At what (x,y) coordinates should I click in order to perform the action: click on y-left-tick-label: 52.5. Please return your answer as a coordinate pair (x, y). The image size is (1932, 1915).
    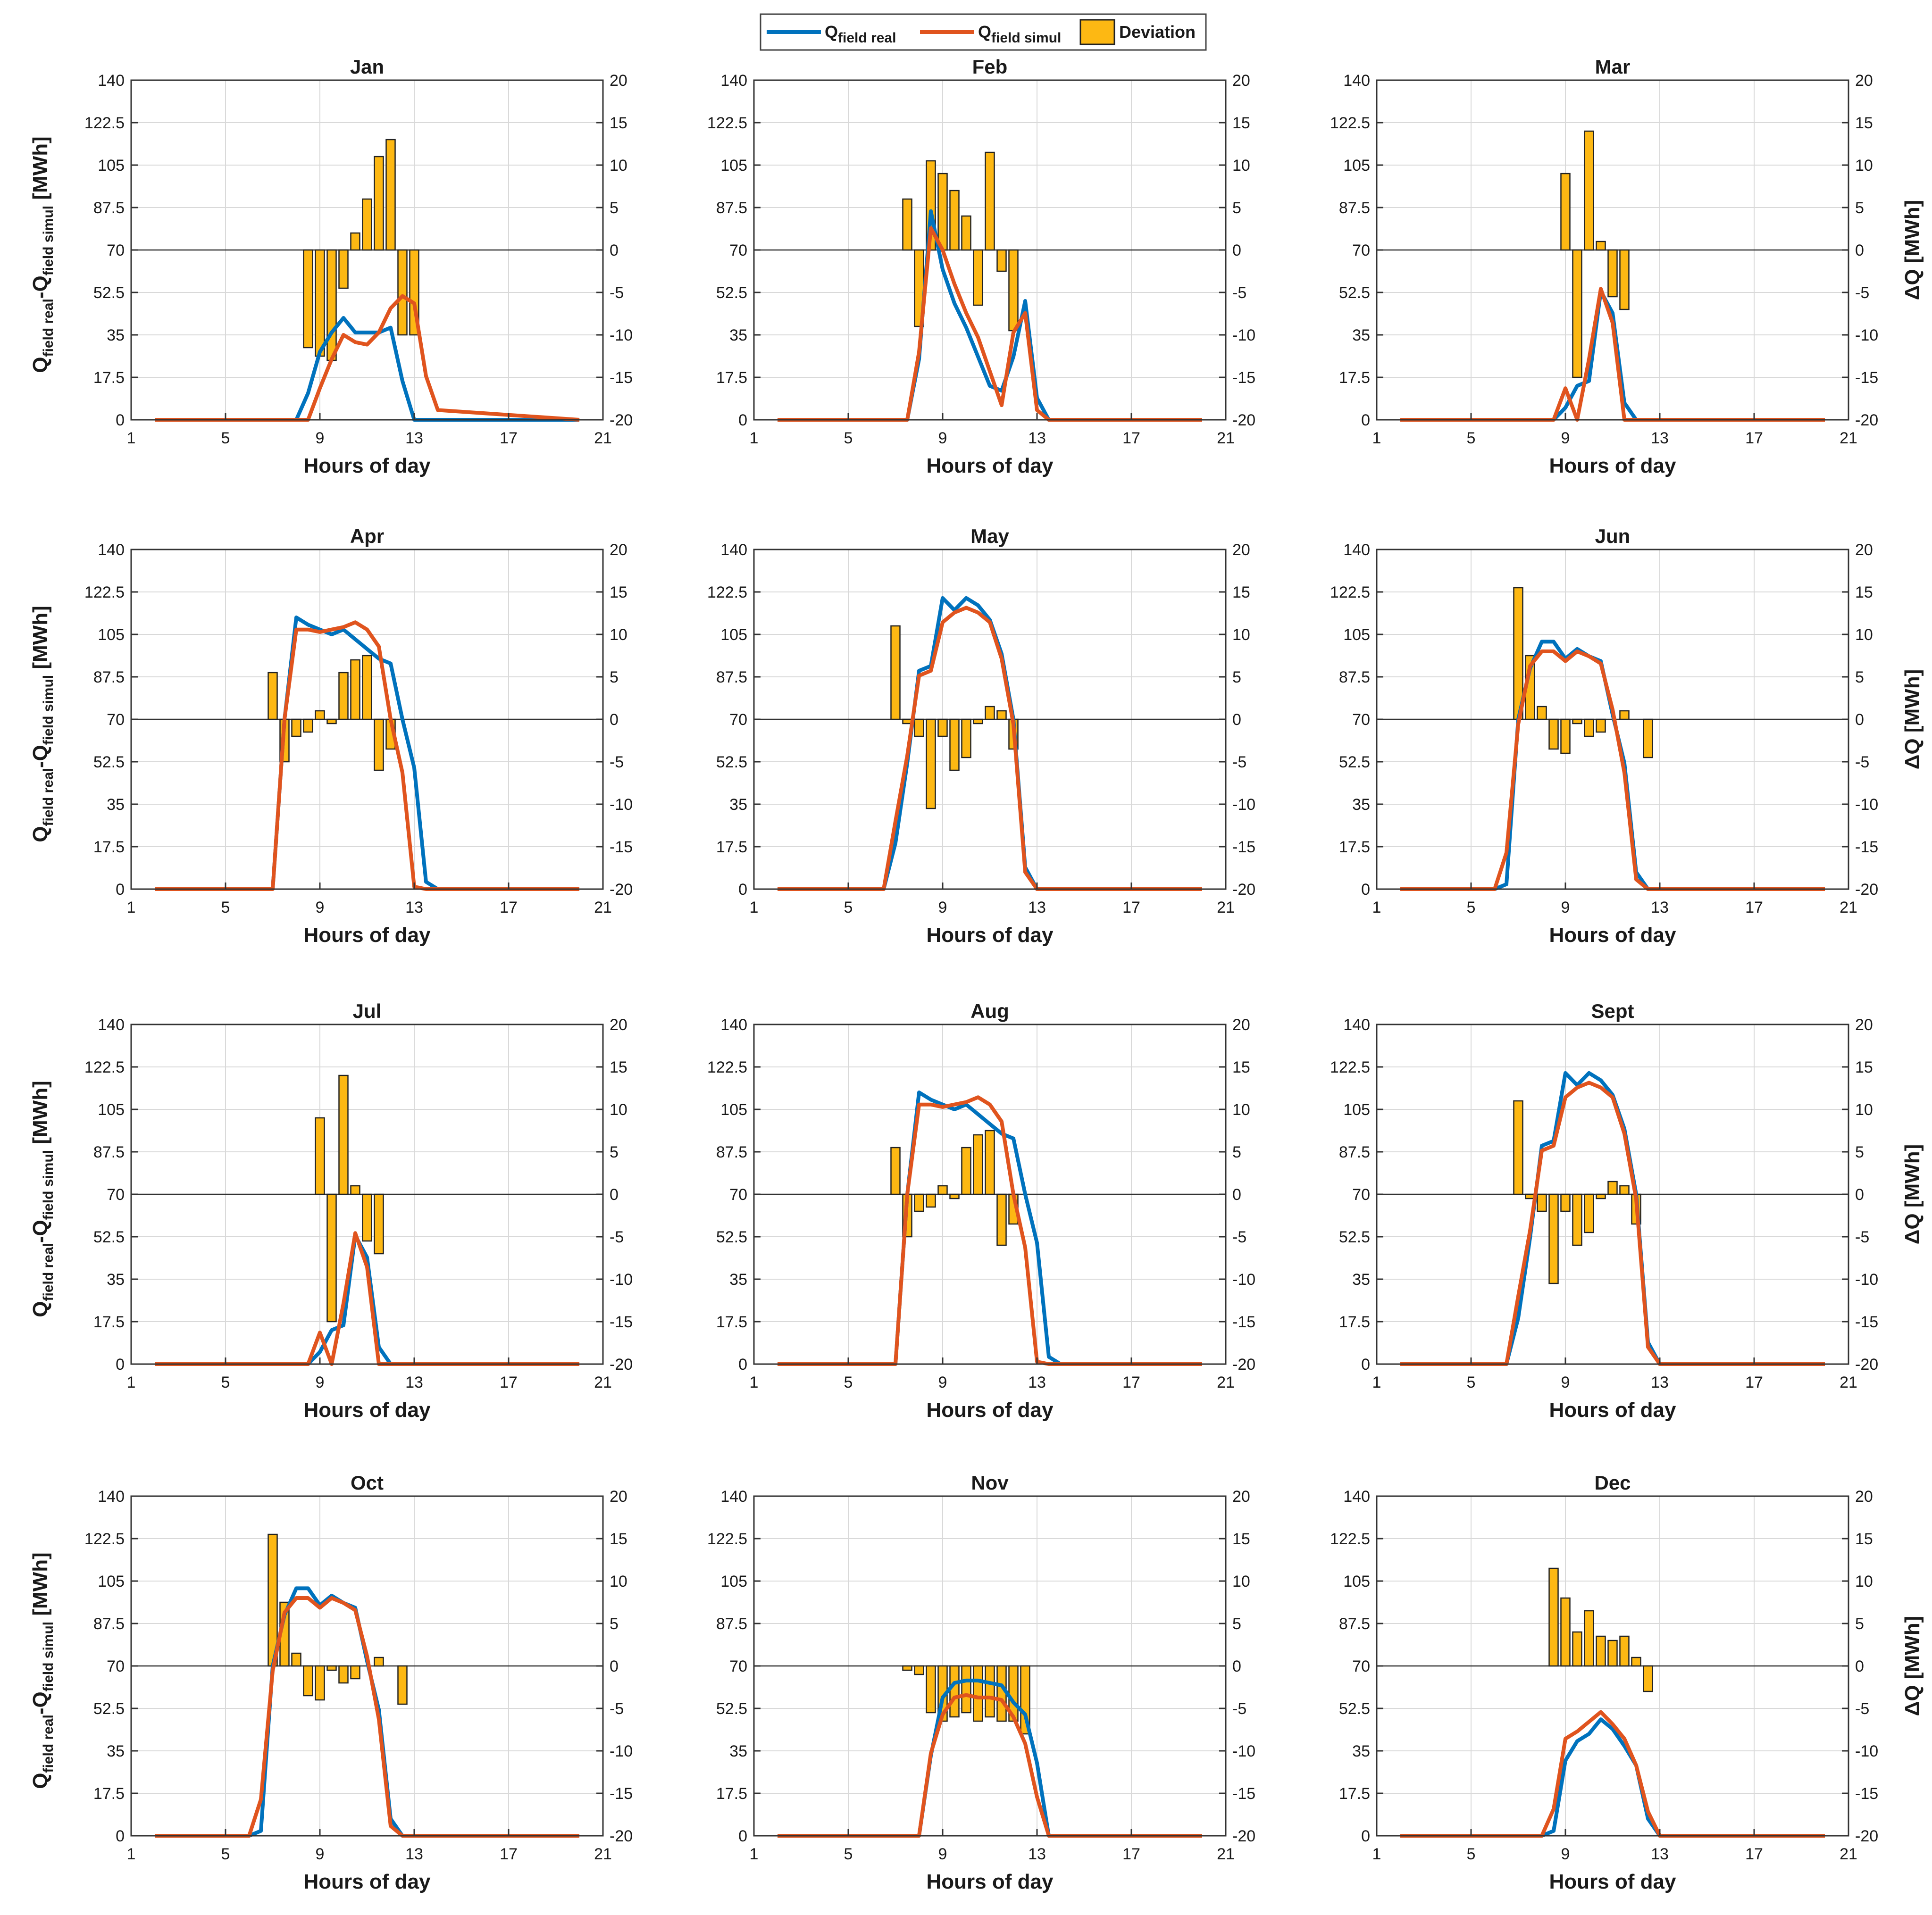
    Looking at the image, I should click on (731, 293).